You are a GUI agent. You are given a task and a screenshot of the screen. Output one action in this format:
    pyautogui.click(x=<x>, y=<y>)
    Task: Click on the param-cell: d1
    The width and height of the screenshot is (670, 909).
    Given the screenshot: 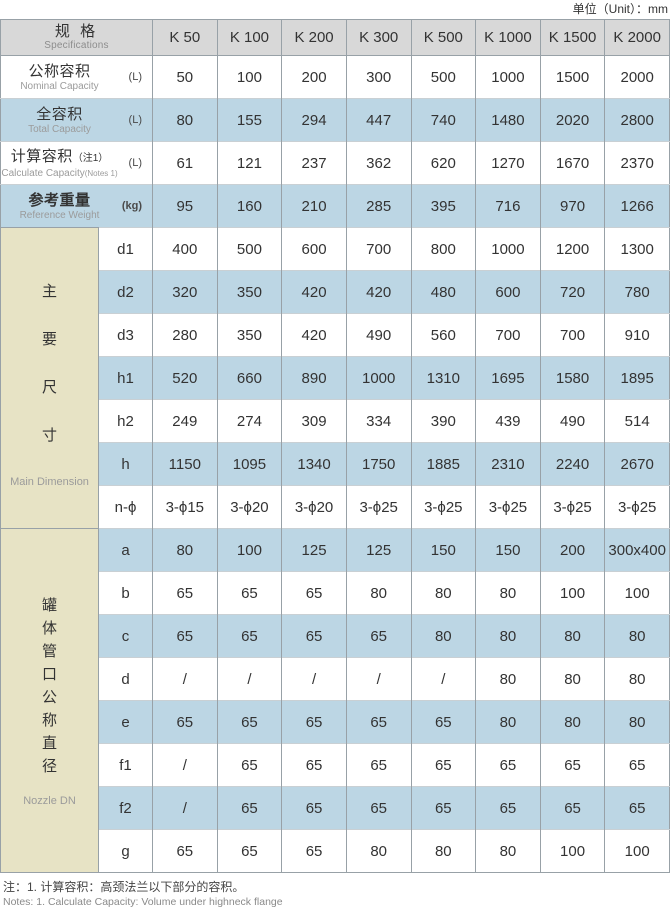 What is the action you would take?
    pyautogui.click(x=125, y=249)
    